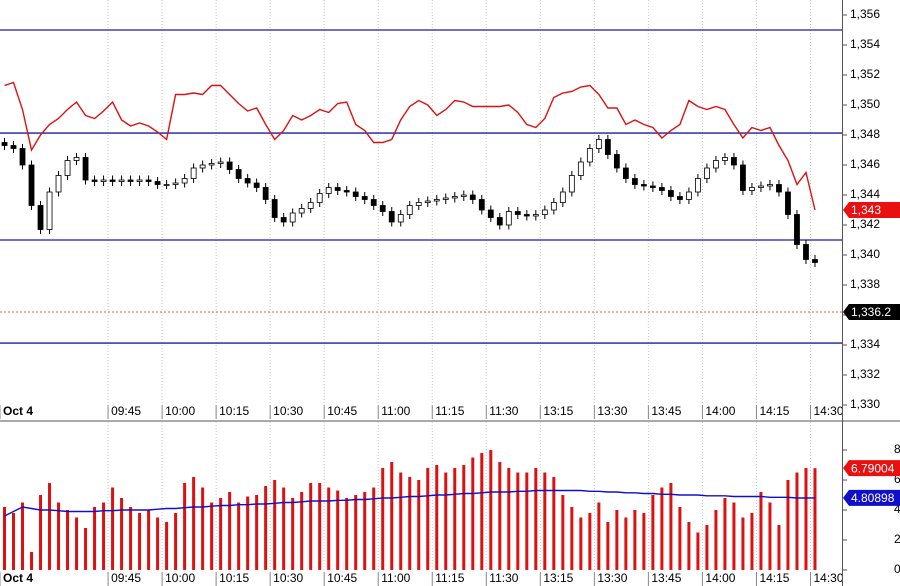 This screenshot has width=900, height=586. What do you see at coordinates (612, 411) in the screenshot?
I see `x-tick-label: 13:30` at bounding box center [612, 411].